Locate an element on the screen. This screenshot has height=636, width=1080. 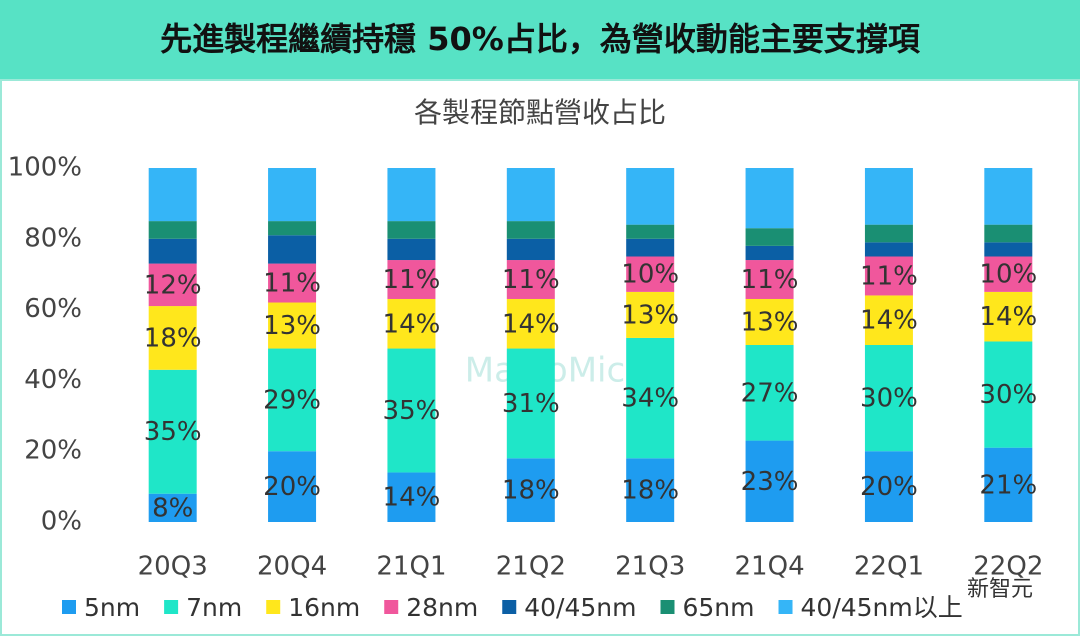
x-tick-label: 20Q3 is located at coordinates (173, 567).